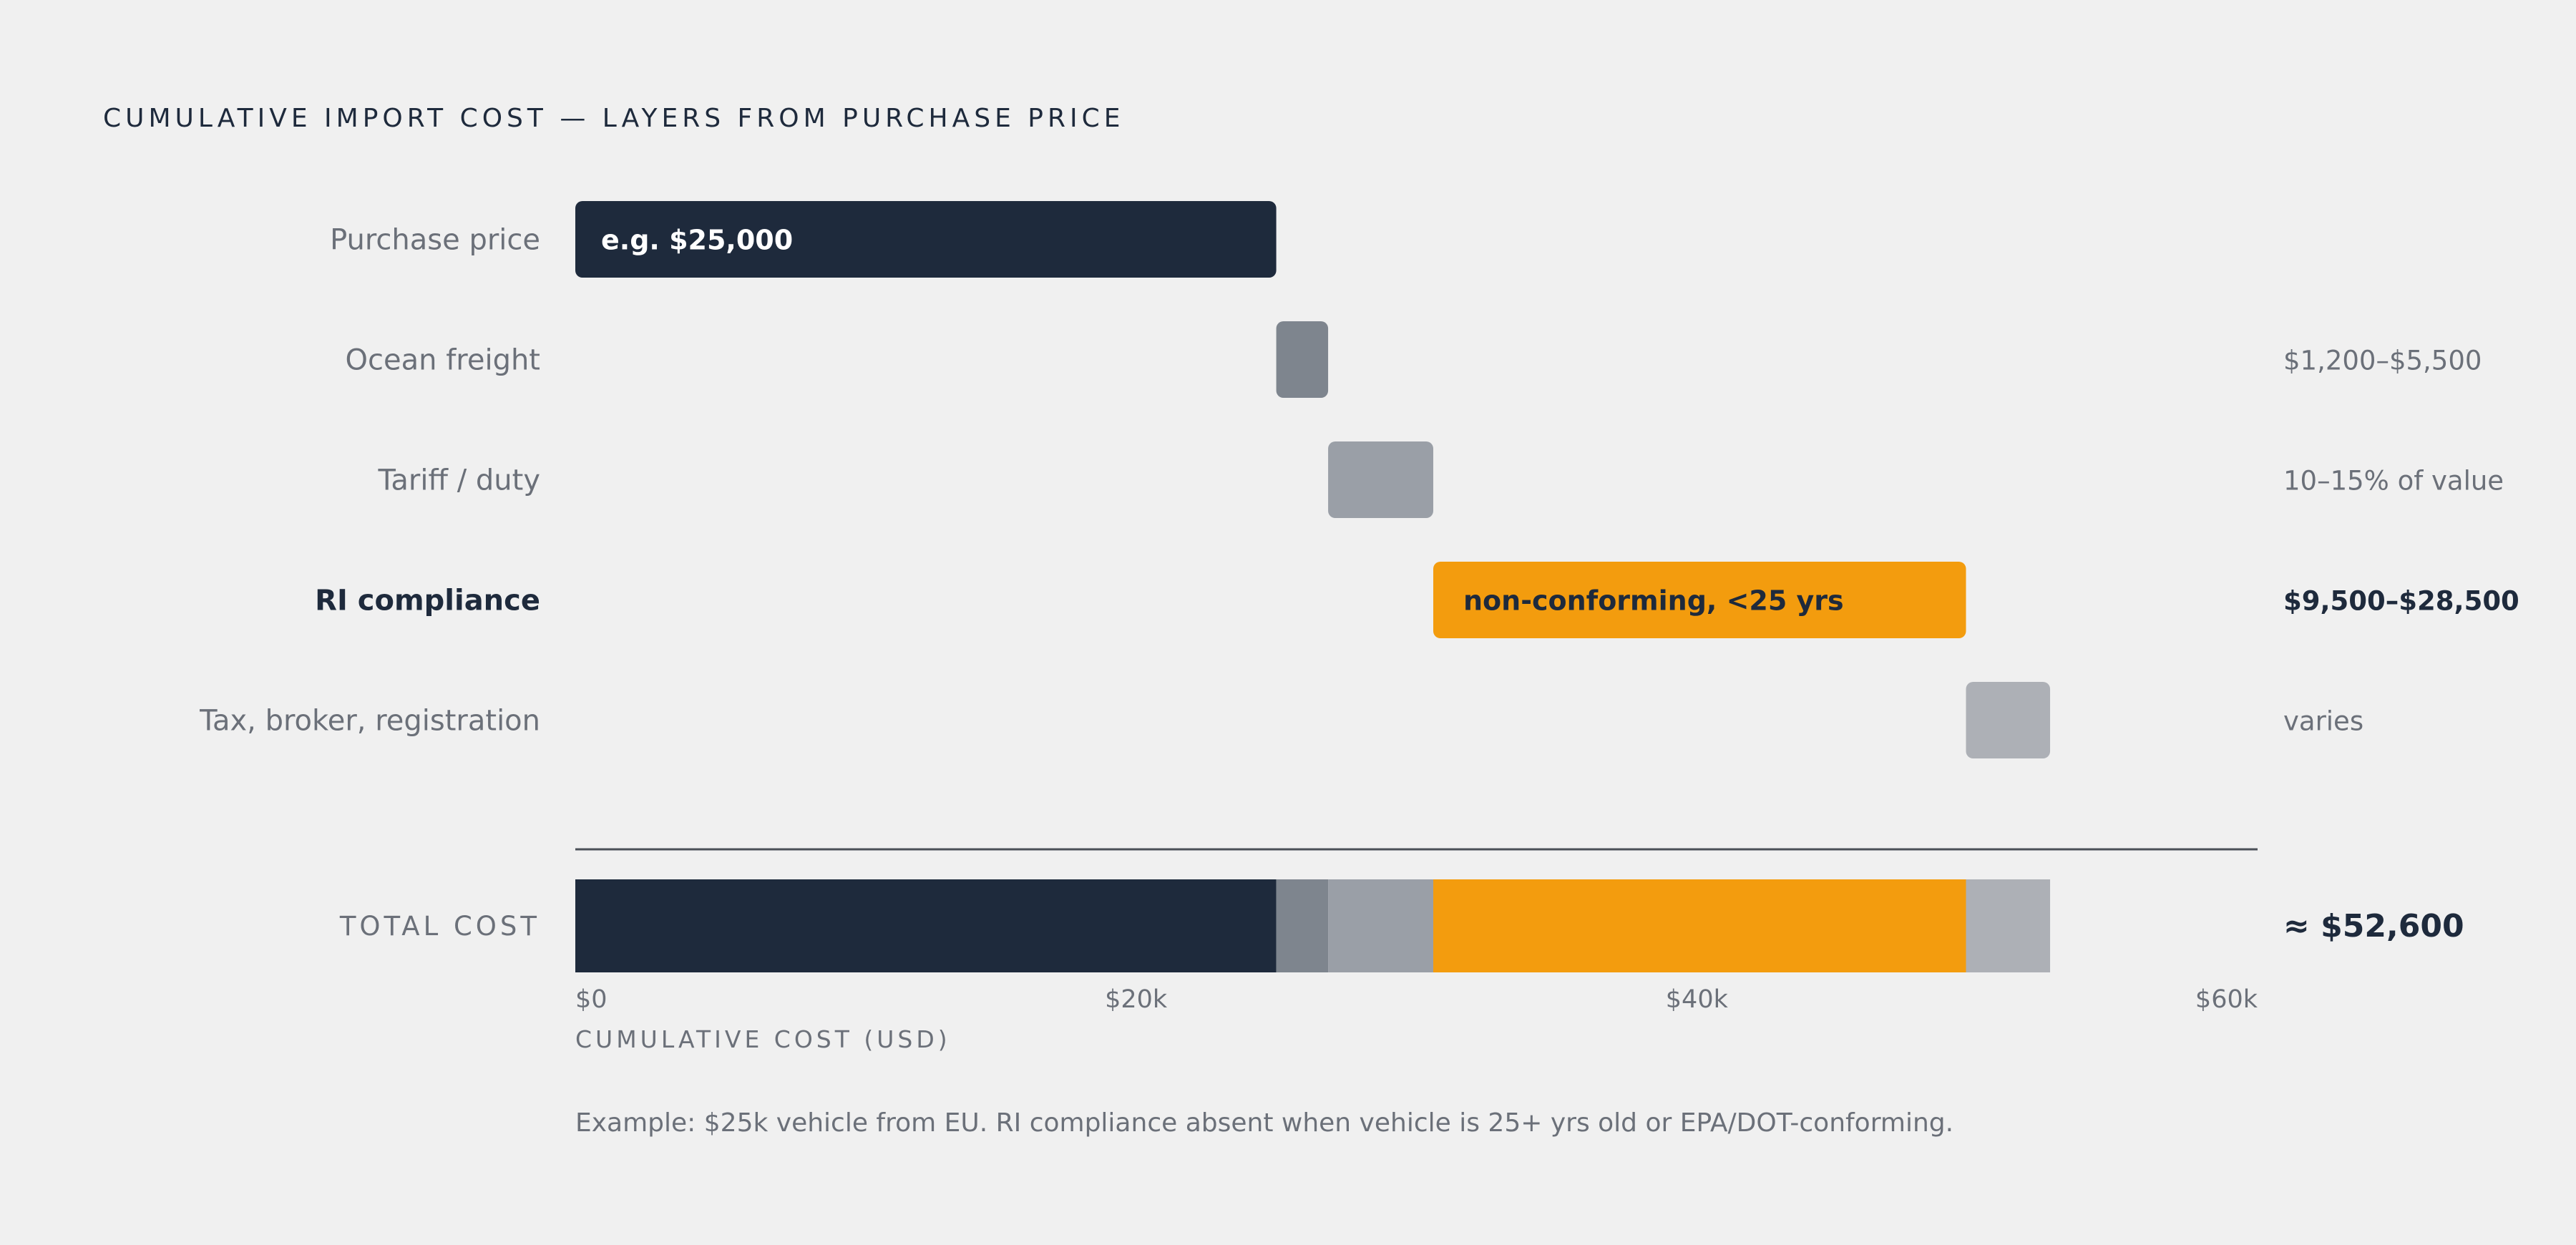 This screenshot has width=2576, height=1245. Describe the element at coordinates (2323, 722) in the screenshot. I see `layer-range-label: varies` at that location.